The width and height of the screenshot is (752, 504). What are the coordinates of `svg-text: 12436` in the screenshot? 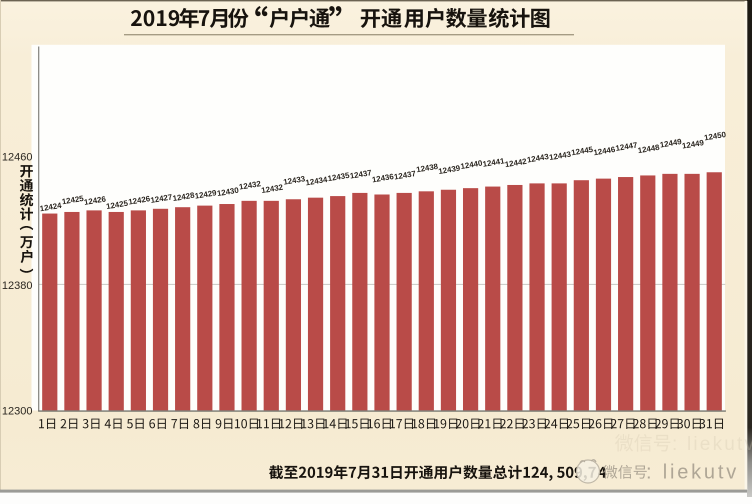 It's located at (383, 178).